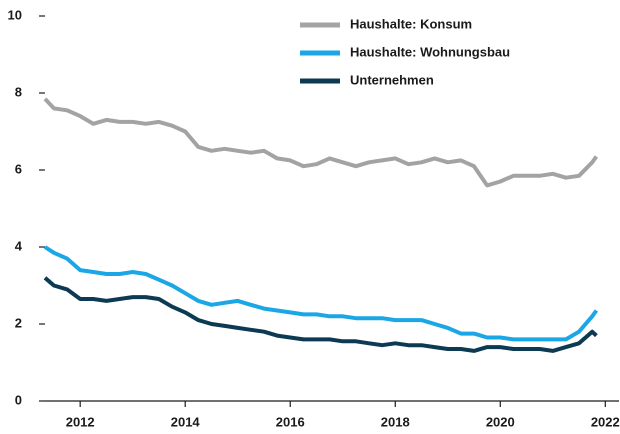 The width and height of the screenshot is (620, 434). What do you see at coordinates (186, 421) in the screenshot?
I see `x-tick-label: 2014` at bounding box center [186, 421].